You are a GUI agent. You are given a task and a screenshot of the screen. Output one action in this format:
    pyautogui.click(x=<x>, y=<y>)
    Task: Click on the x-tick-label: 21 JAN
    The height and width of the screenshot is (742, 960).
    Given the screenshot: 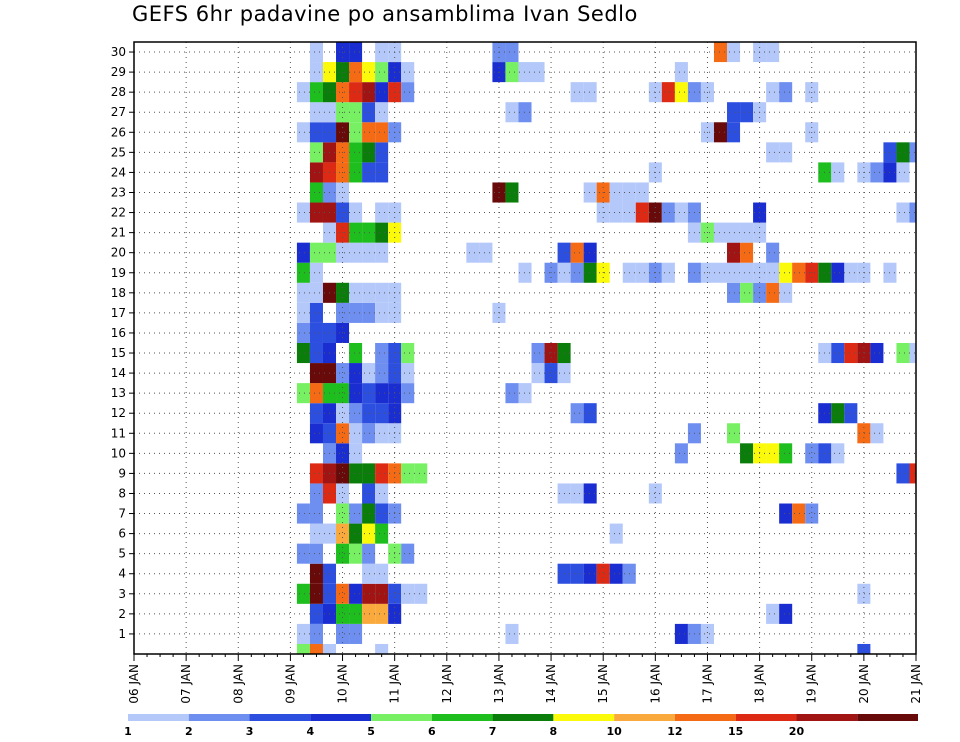 What is the action you would take?
    pyautogui.click(x=916, y=684)
    